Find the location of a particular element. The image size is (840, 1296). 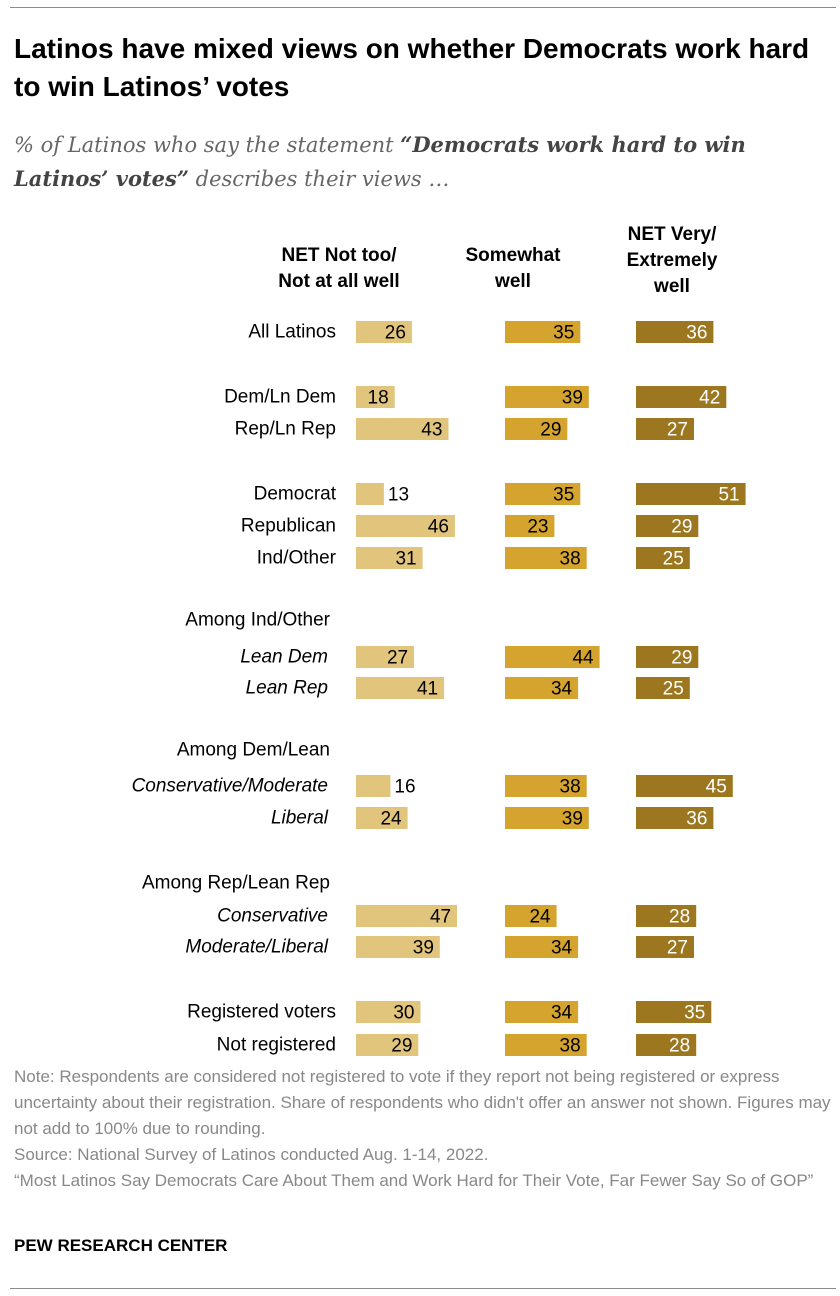

group-header: Among Dem/Lean is located at coordinates (253, 750).